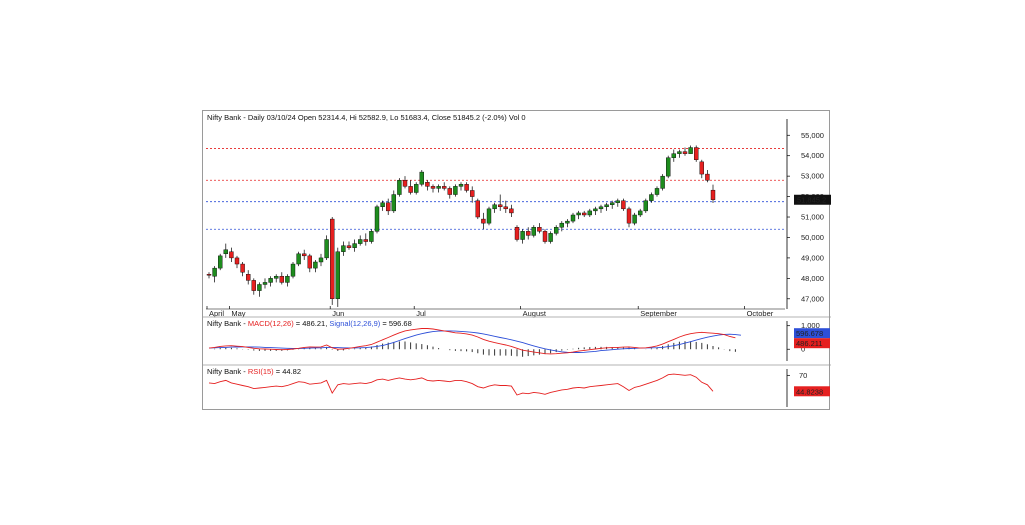 The width and height of the screenshot is (1025, 525). I want to click on macd-y-tick-label: 0, so click(803, 349).